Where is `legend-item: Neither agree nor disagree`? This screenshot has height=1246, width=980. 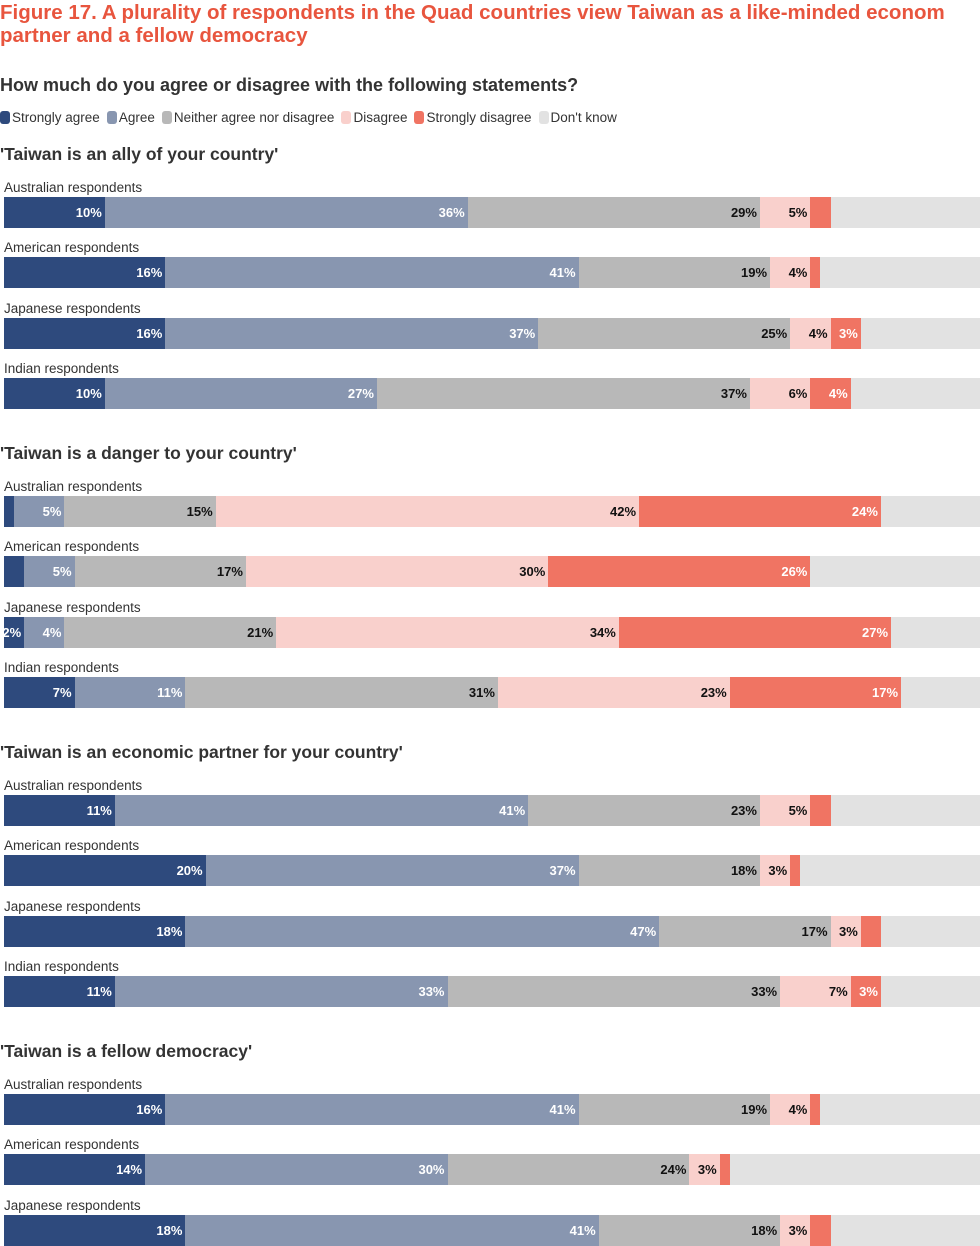 legend-item: Neither agree nor disagree is located at coordinates (247, 117).